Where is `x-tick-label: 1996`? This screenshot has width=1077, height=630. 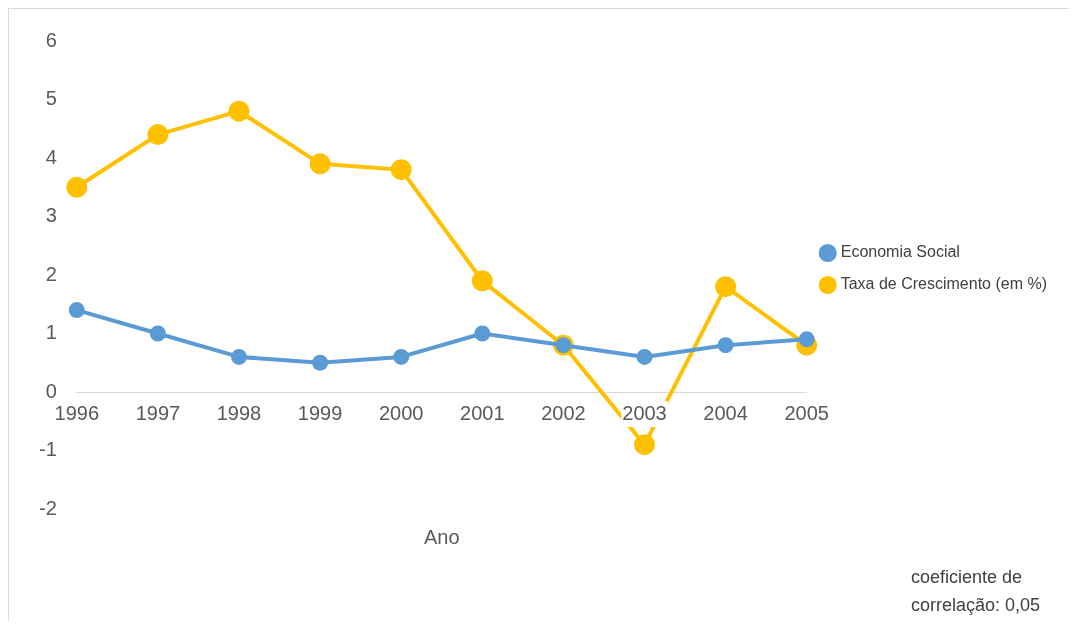
x-tick-label: 1996 is located at coordinates (77, 412).